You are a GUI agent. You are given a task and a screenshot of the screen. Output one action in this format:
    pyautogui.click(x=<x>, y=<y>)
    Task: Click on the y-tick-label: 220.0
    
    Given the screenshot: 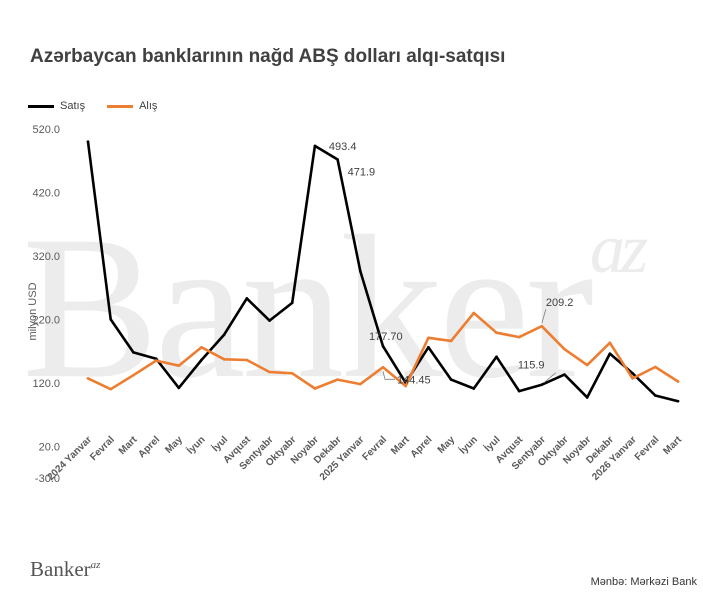 What is the action you would take?
    pyautogui.click(x=46, y=320)
    